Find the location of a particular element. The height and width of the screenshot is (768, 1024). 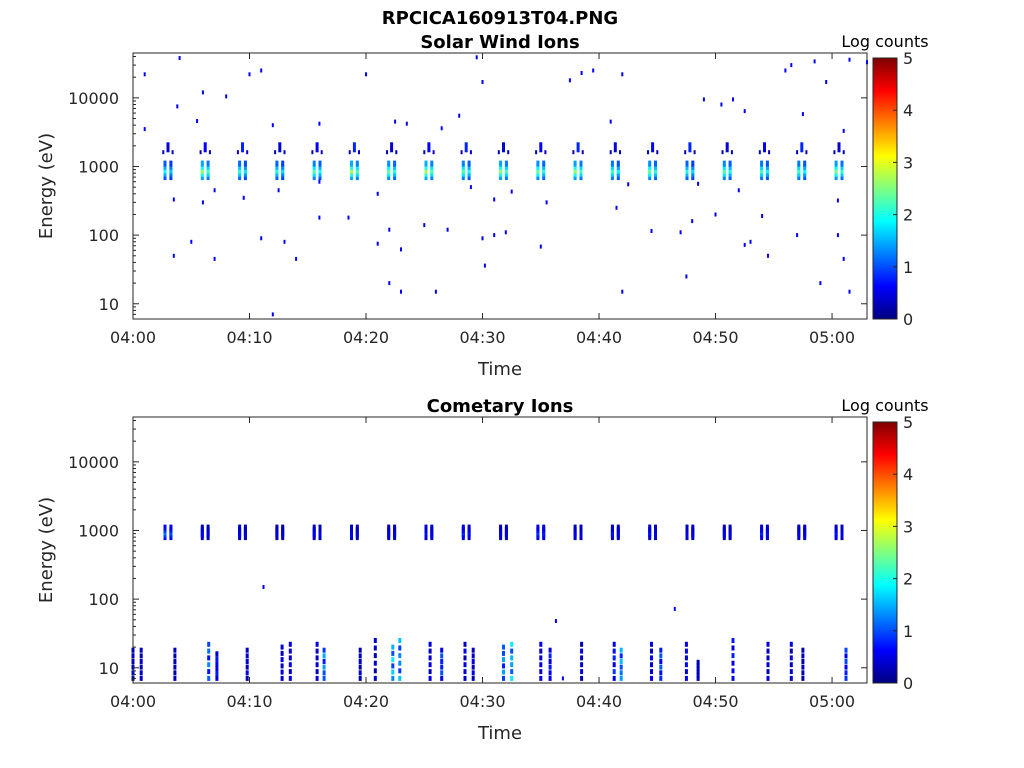

x-tick-label: 04:20 is located at coordinates (366, 337).